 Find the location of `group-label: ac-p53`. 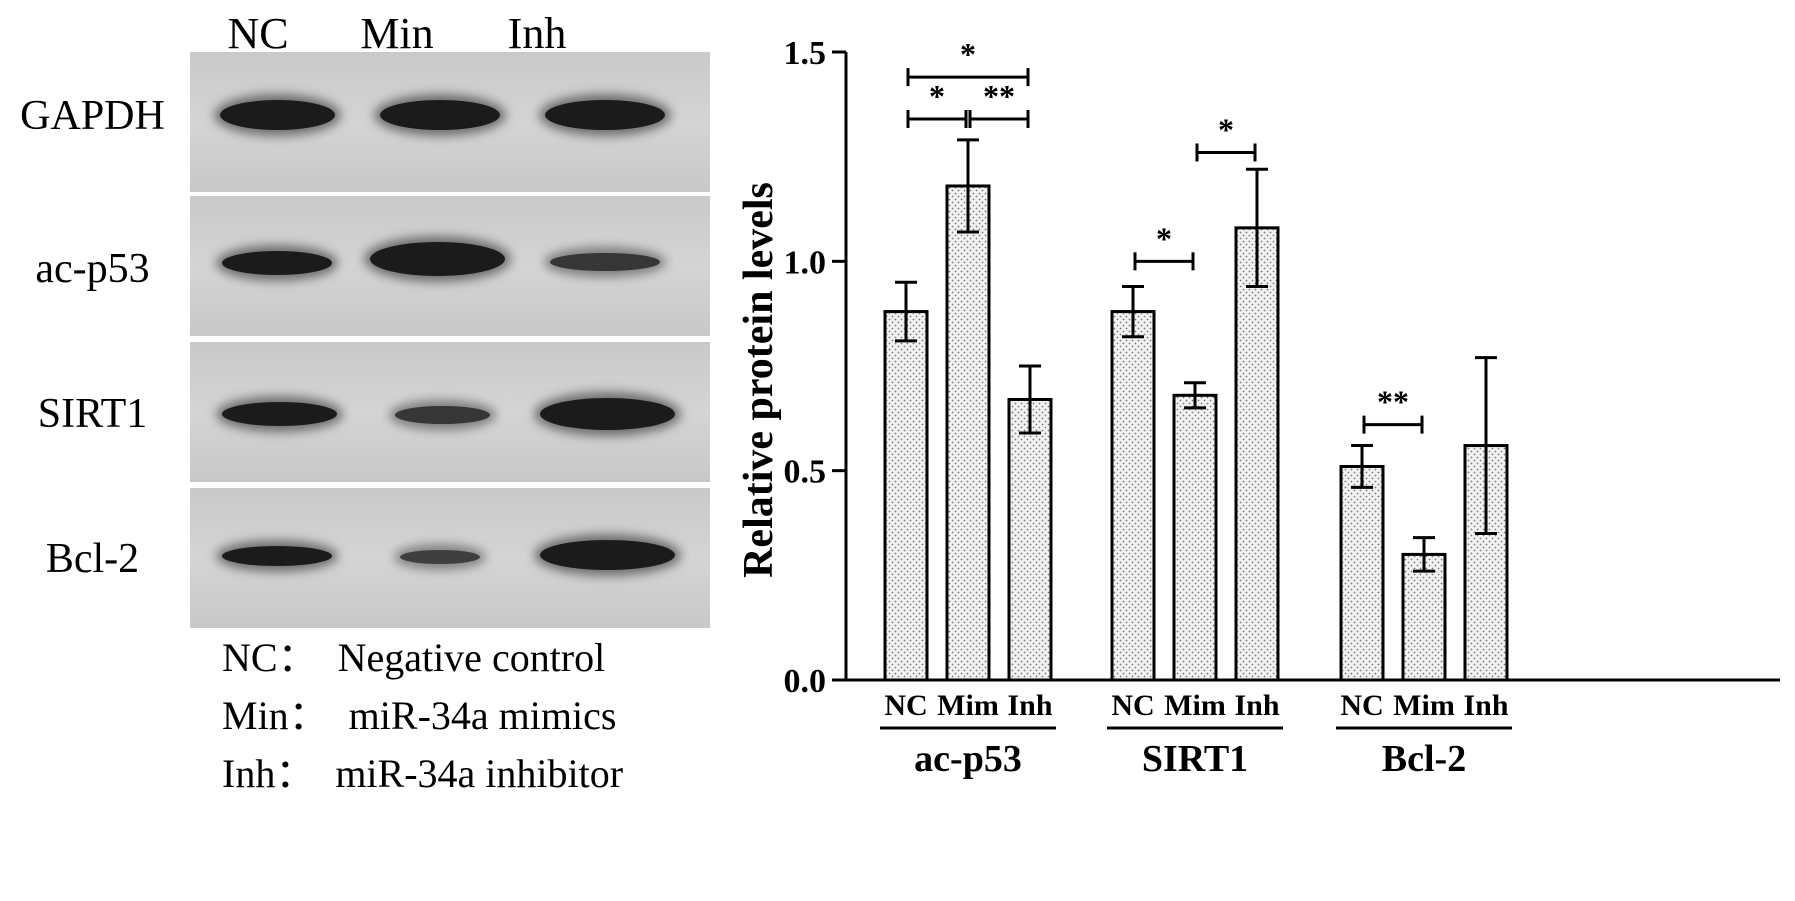

group-label: ac-p53 is located at coordinates (968, 759).